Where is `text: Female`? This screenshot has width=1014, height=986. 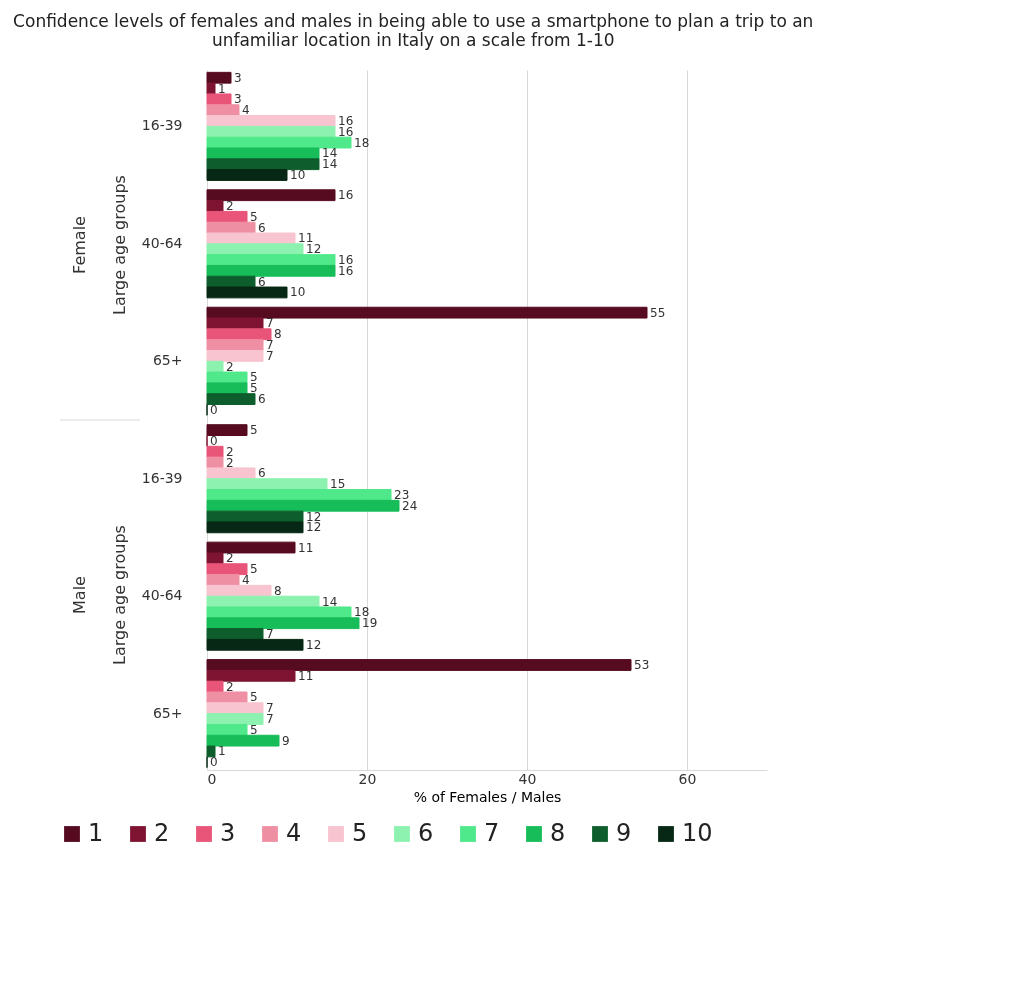
text: Female is located at coordinates (79, 245).